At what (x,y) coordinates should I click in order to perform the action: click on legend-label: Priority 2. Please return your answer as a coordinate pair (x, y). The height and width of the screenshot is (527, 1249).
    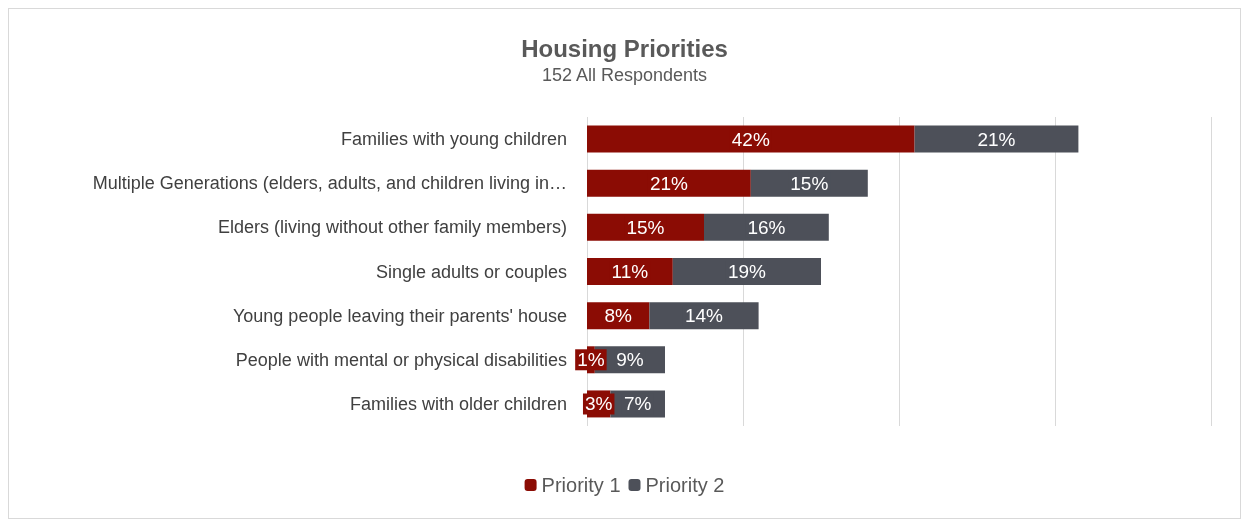
    Looking at the image, I should click on (685, 485).